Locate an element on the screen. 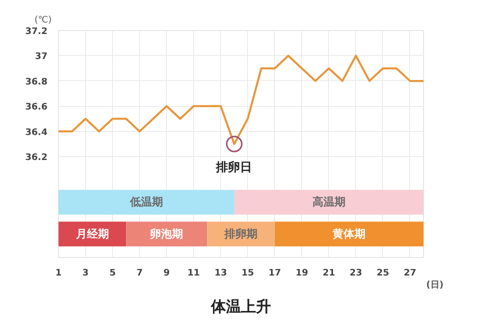 The image size is (480, 320). x-tick-label: 9 is located at coordinates (167, 273).